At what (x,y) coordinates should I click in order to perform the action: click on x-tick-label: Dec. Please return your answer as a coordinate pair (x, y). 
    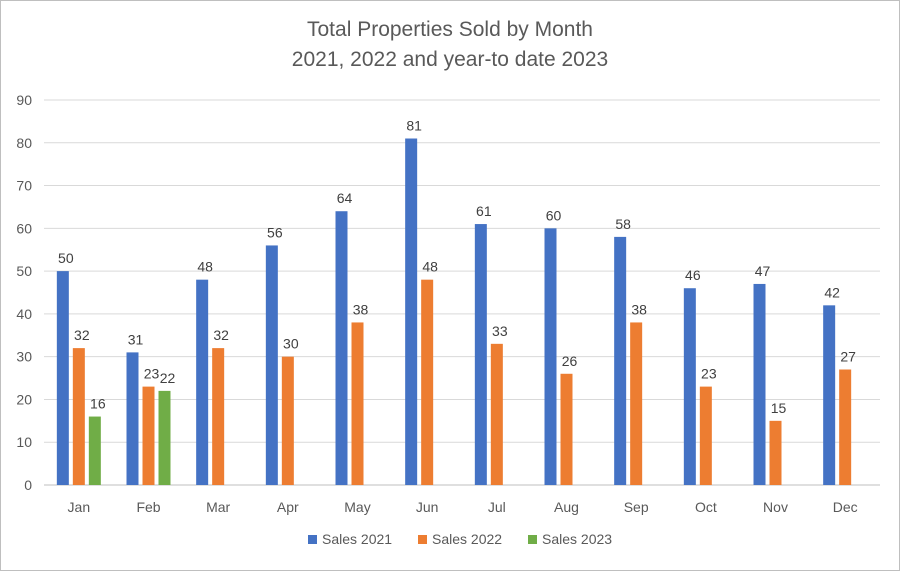
    Looking at the image, I should click on (845, 507).